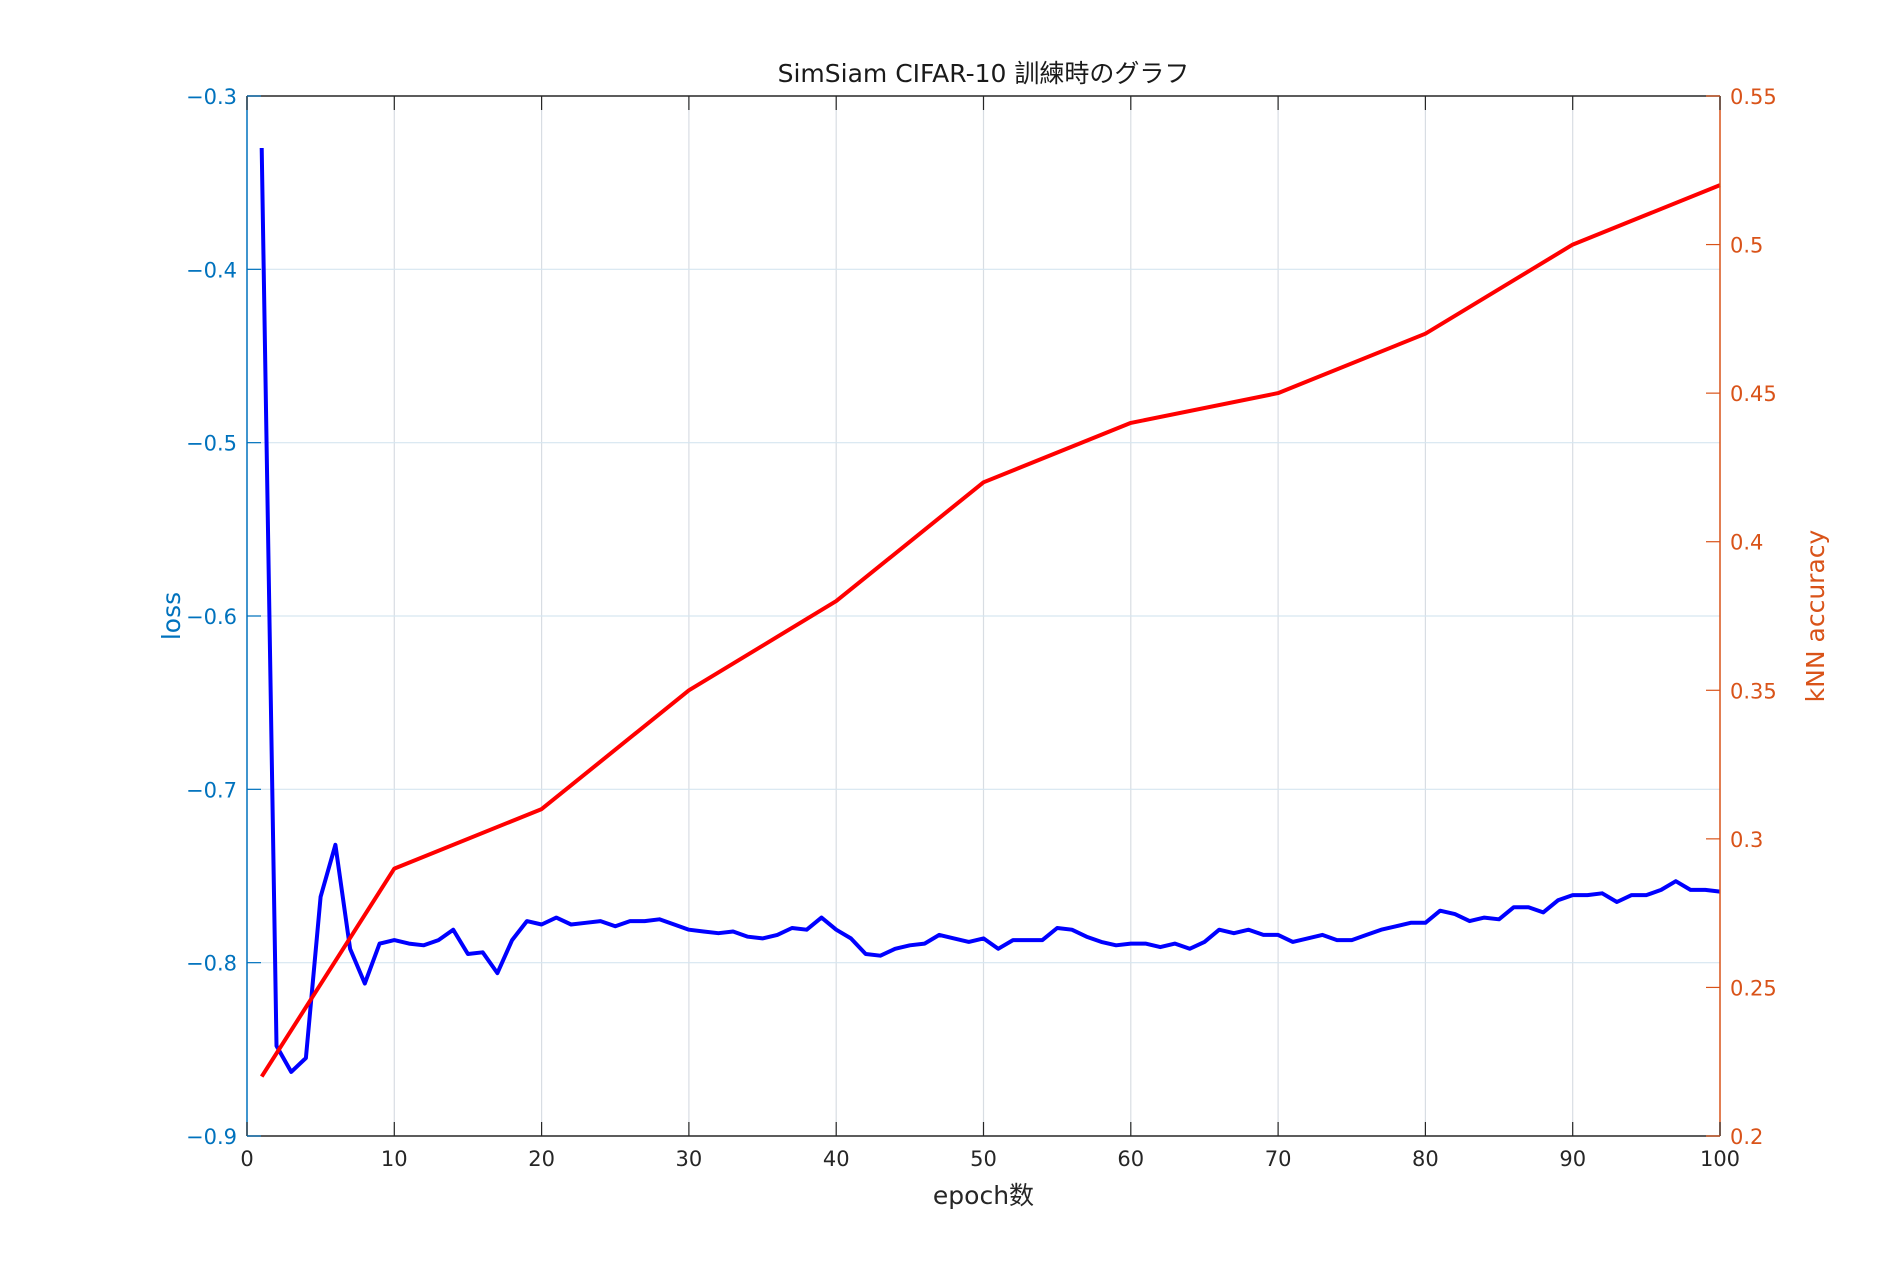 The width and height of the screenshot is (1900, 1274). I want to click on left-y-axis-label: loss, so click(171, 616).